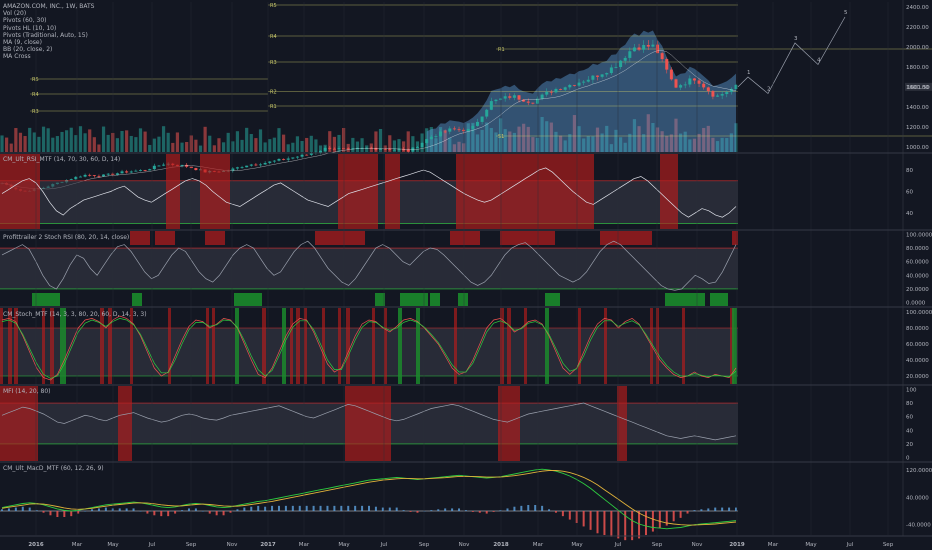 This screenshot has width=932, height=550. I want to click on x-tick-label: Mar, so click(304, 545).